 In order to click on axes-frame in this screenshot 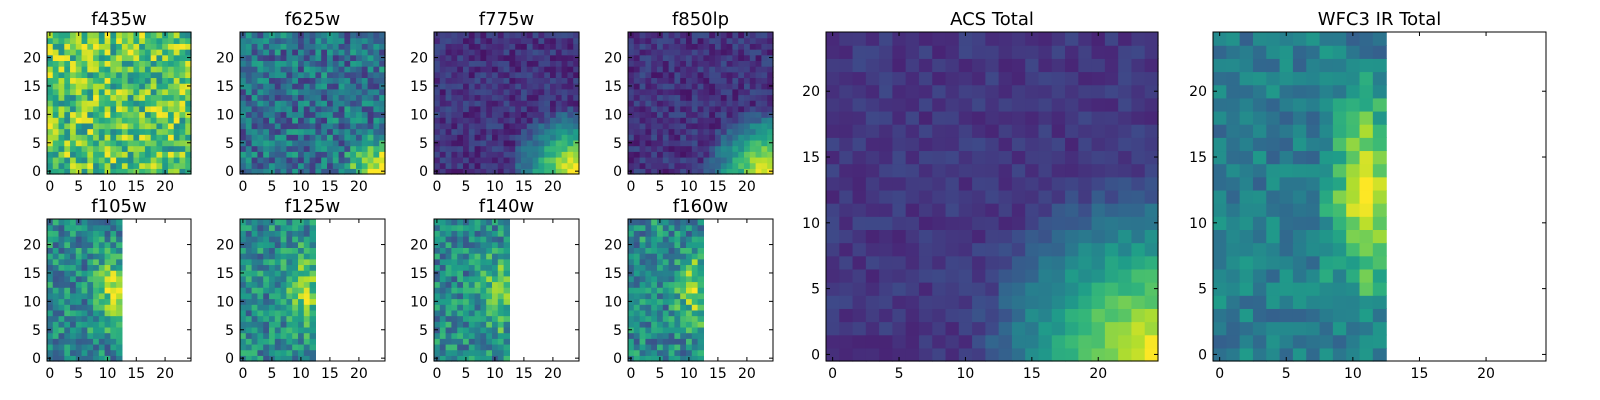, I will do `click(312, 290)`.